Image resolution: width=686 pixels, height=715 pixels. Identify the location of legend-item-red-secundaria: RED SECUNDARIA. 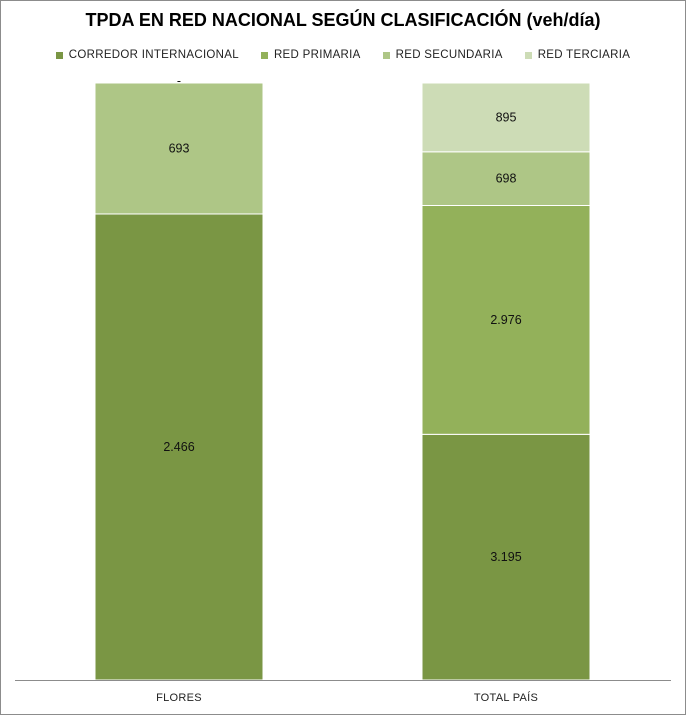
(442, 55).